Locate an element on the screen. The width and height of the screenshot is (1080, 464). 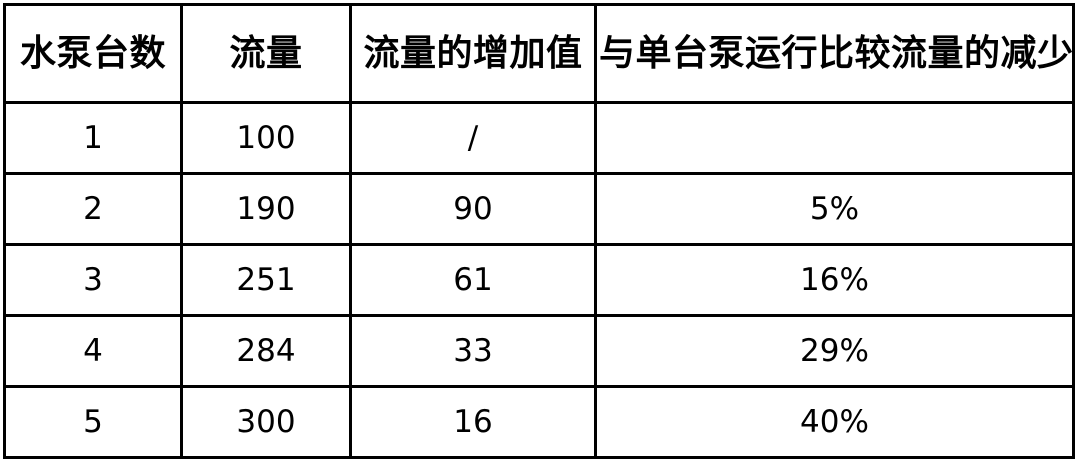
cell-pumps: 1 is located at coordinates (93, 138).